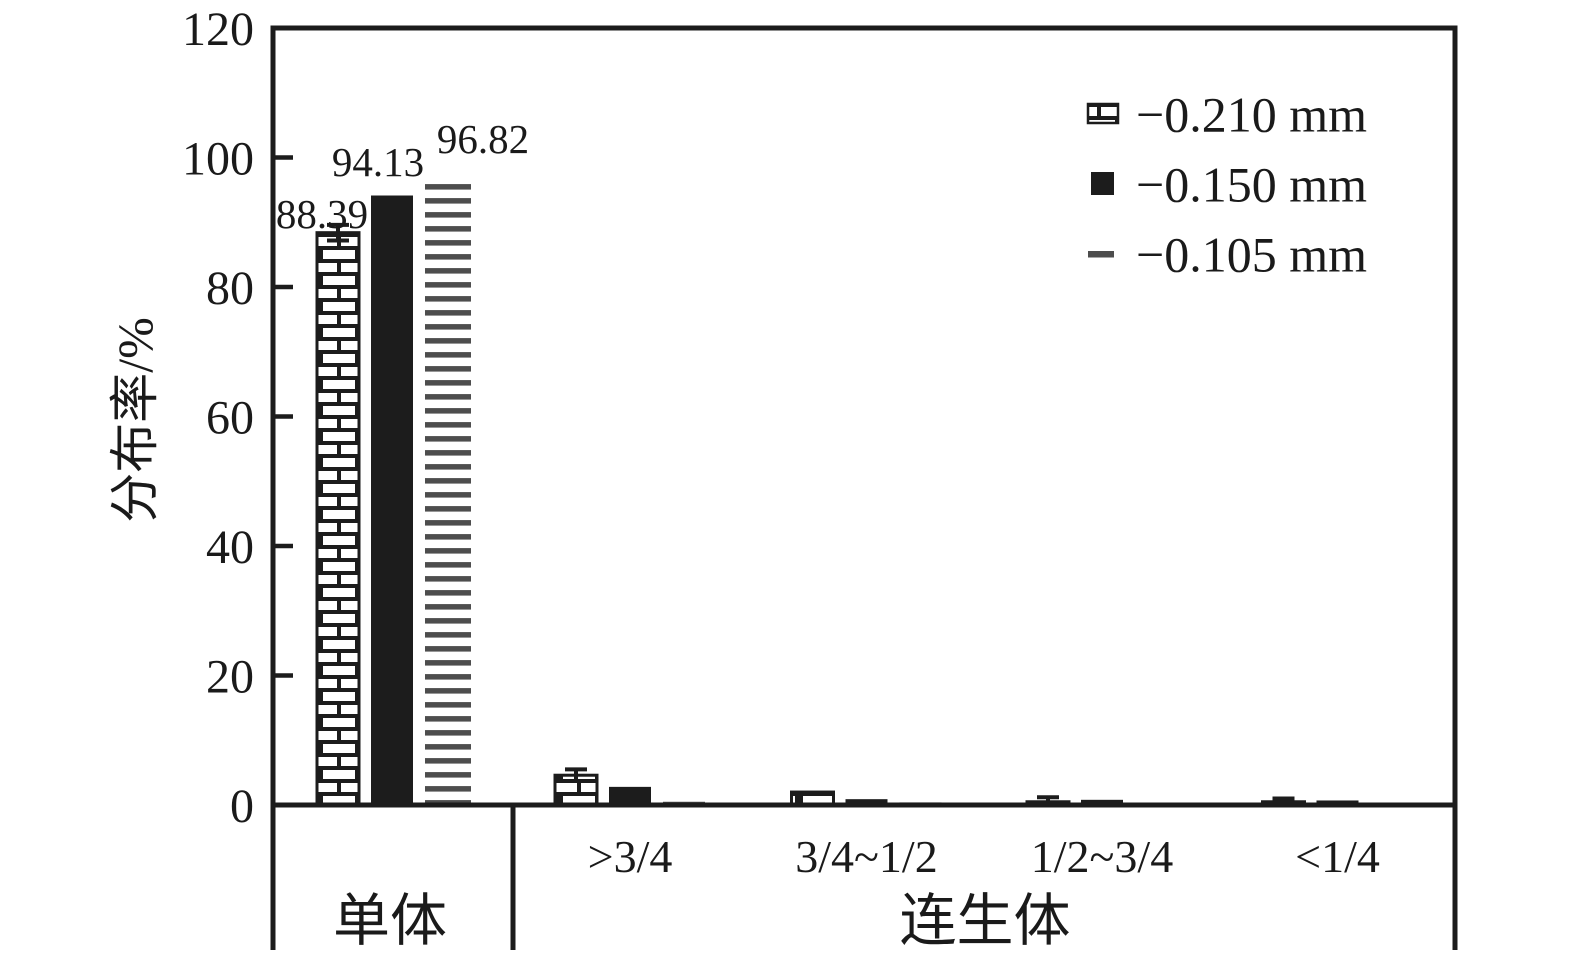 This screenshot has width=1575, height=966. What do you see at coordinates (322, 214) in the screenshot?
I see `value-label-0: 88.39` at bounding box center [322, 214].